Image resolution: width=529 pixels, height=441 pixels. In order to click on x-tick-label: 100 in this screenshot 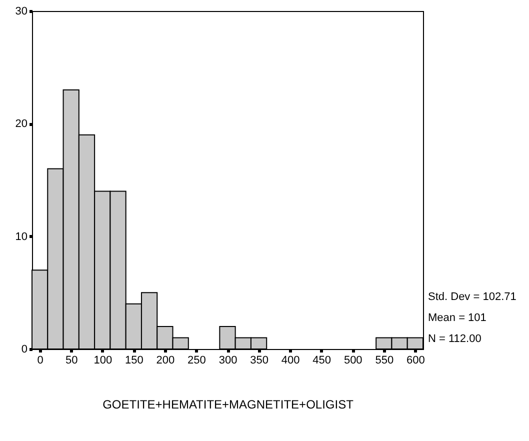, I will do `click(103, 360)`.